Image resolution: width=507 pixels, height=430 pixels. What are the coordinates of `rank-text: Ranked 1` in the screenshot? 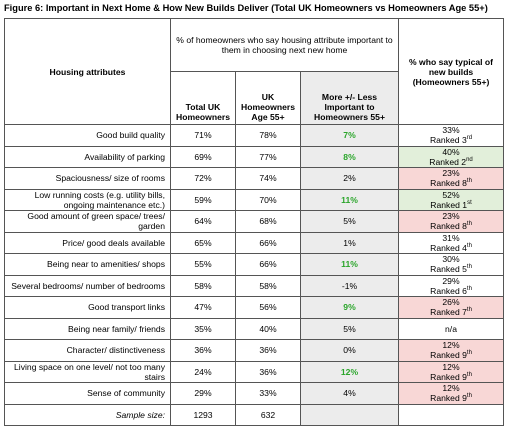 It's located at (449, 204).